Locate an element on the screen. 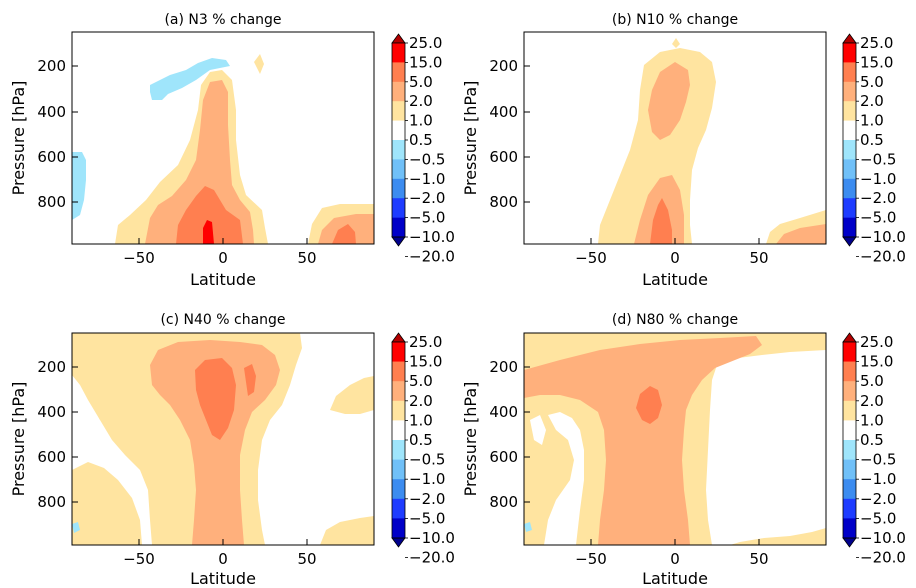 The width and height of the screenshot is (916, 588). panel-d-white-left2 is located at coordinates (538, 430).